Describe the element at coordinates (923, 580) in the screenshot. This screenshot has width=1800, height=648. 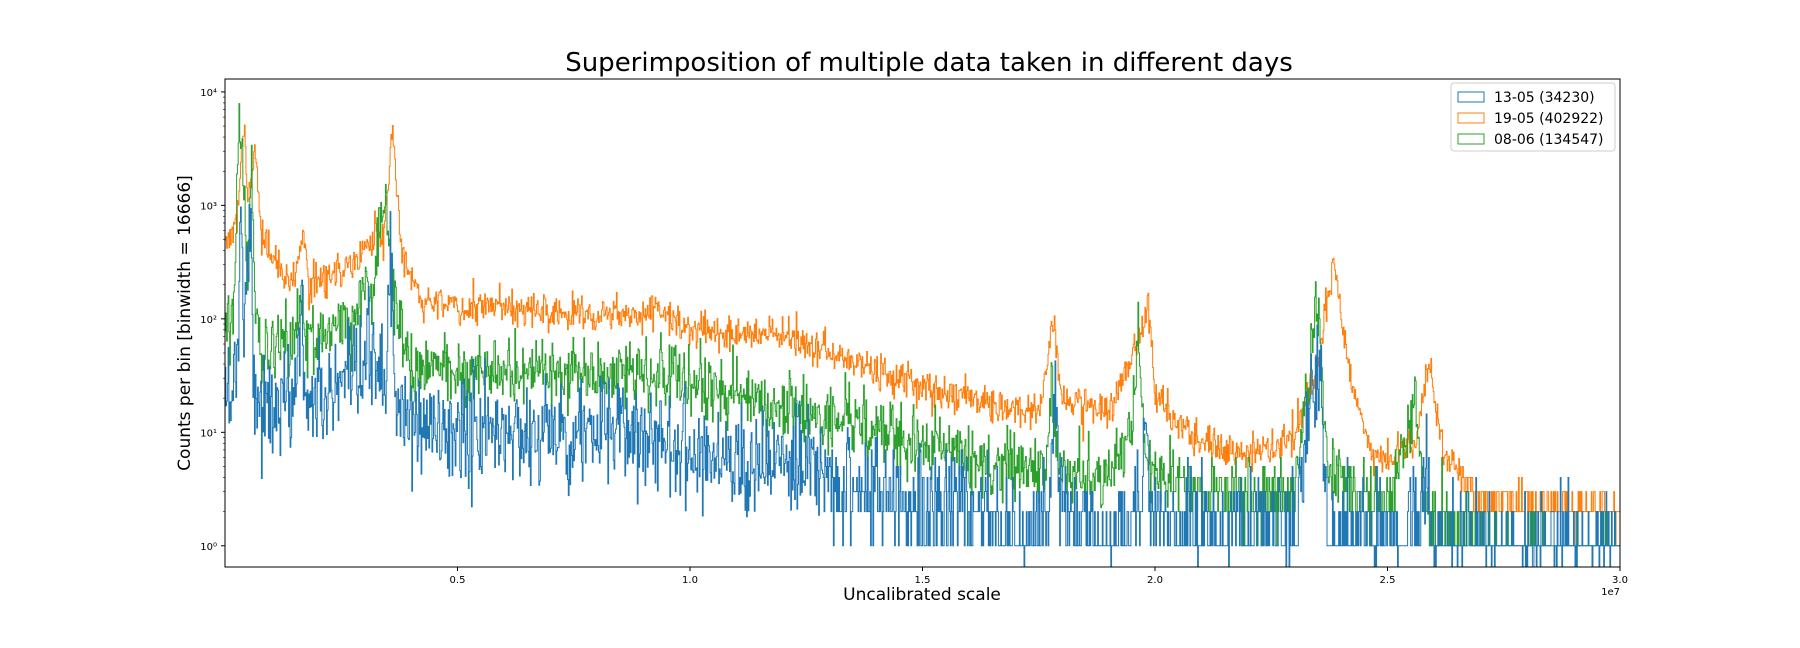
I see `x-tick-label: 1.5` at that location.